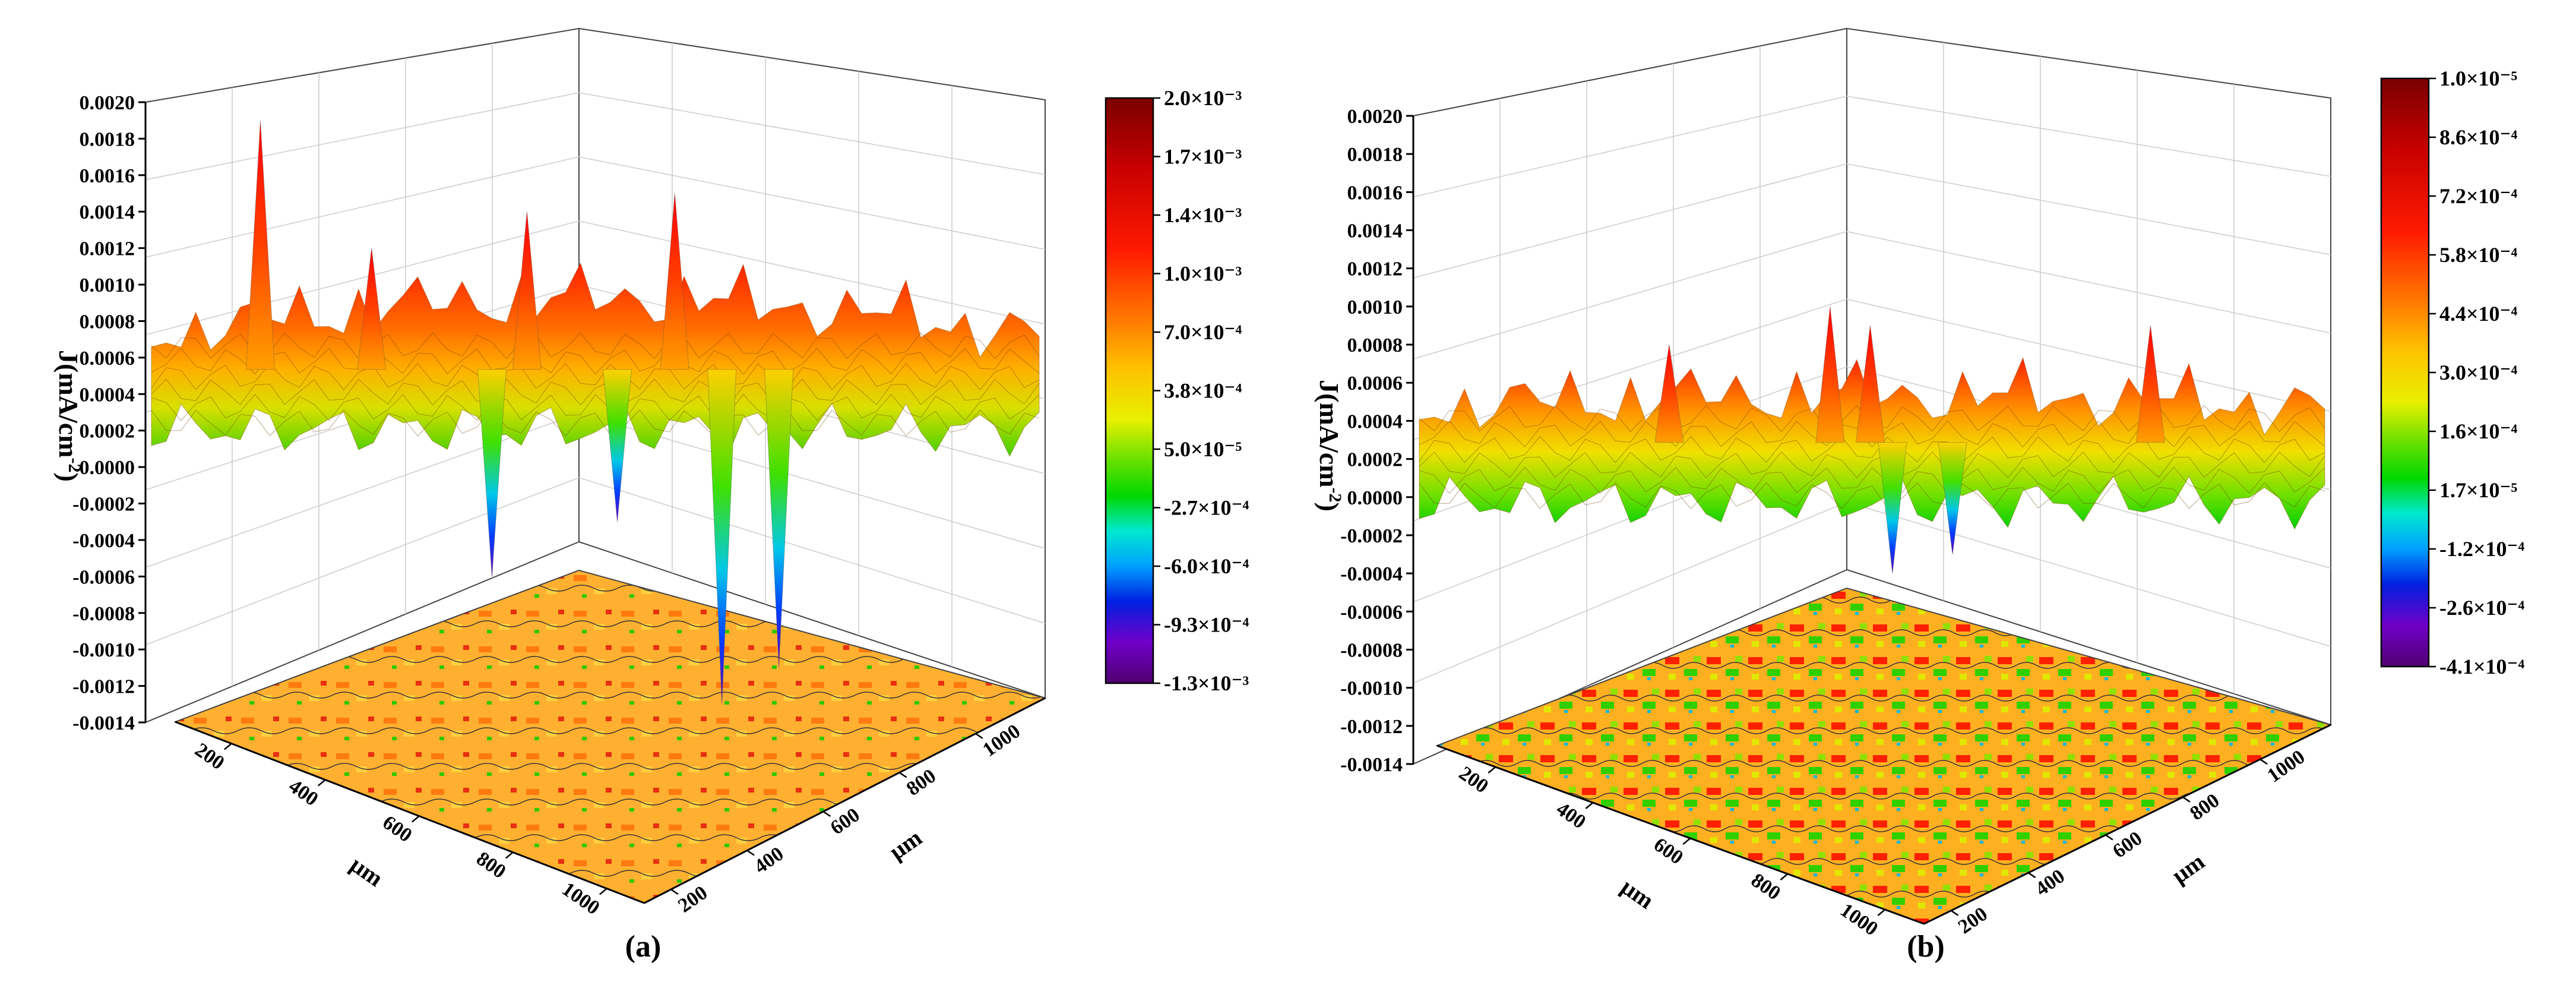 This screenshot has width=2576, height=988. Describe the element at coordinates (107, 468) in the screenshot. I see `z-tick-label: 0.0000` at that location.